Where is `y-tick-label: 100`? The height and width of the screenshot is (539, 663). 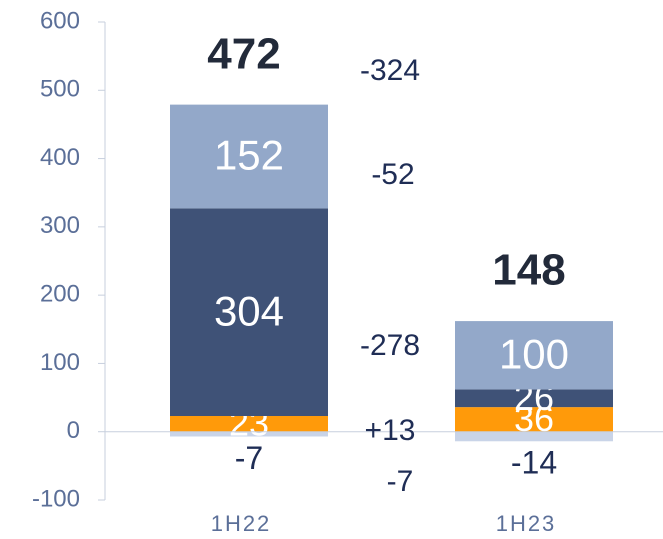 y-tick-label: 100 is located at coordinates (60, 362).